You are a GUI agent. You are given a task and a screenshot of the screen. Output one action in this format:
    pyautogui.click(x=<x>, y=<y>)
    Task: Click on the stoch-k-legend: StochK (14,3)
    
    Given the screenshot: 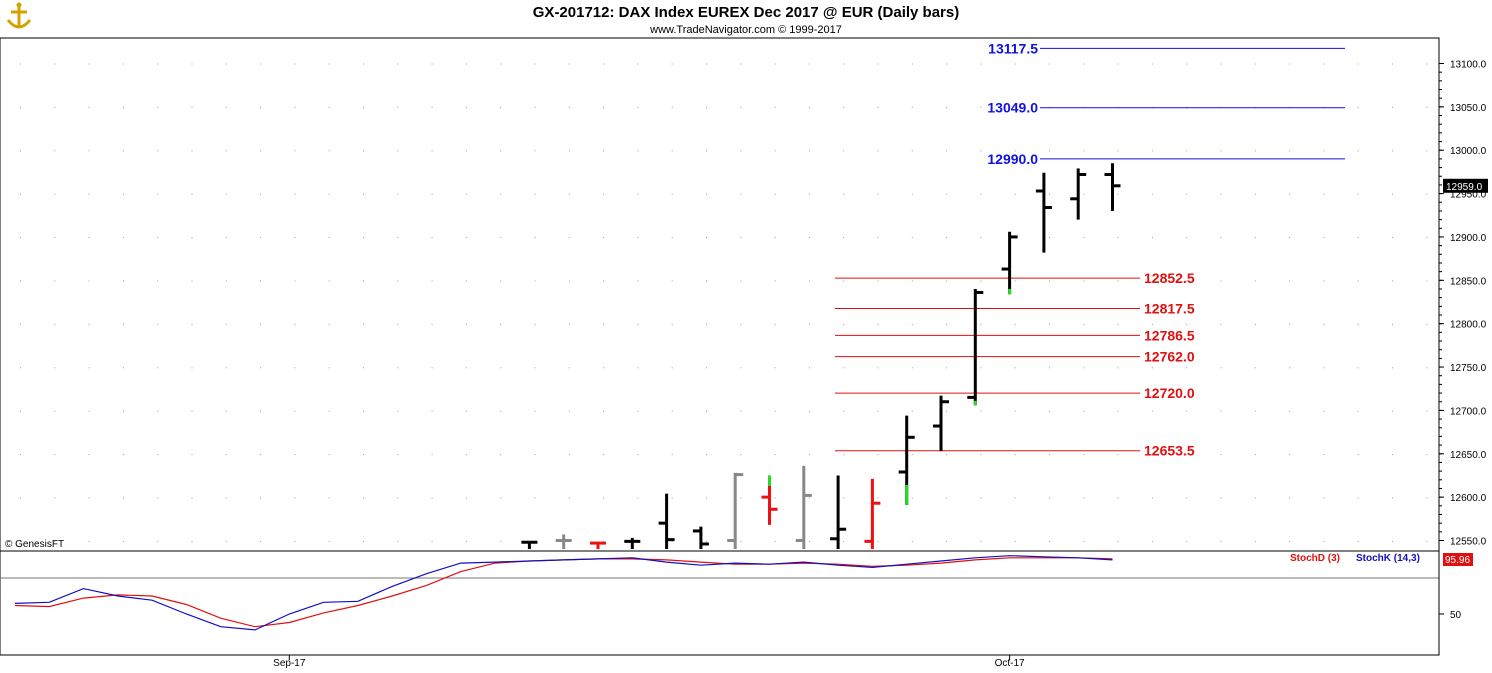 What is the action you would take?
    pyautogui.click(x=1388, y=558)
    